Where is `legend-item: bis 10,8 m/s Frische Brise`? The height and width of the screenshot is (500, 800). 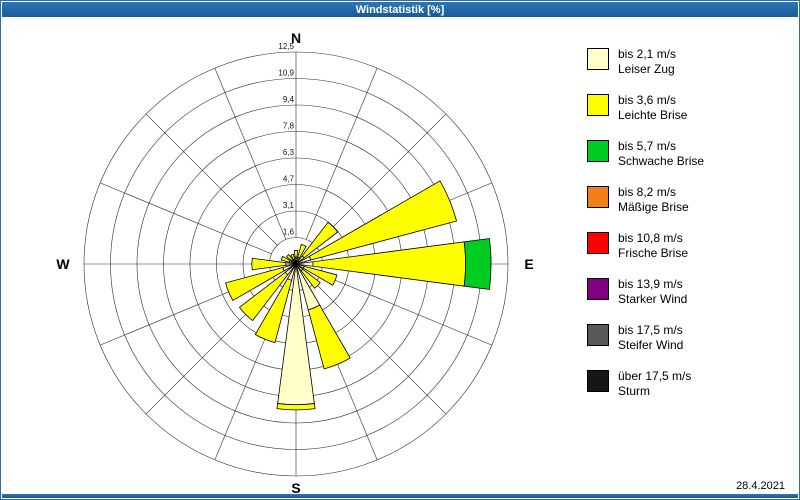
legend-item: bis 10,8 m/s Frische Brise is located at coordinates (687, 246).